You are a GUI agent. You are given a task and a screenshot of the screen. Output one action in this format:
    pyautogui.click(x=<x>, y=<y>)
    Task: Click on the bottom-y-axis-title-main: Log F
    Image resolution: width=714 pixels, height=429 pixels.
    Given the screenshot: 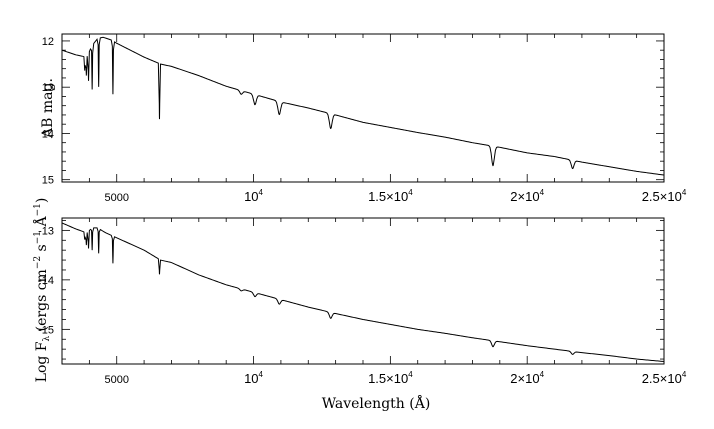 What is the action you would take?
    pyautogui.click(x=42, y=361)
    